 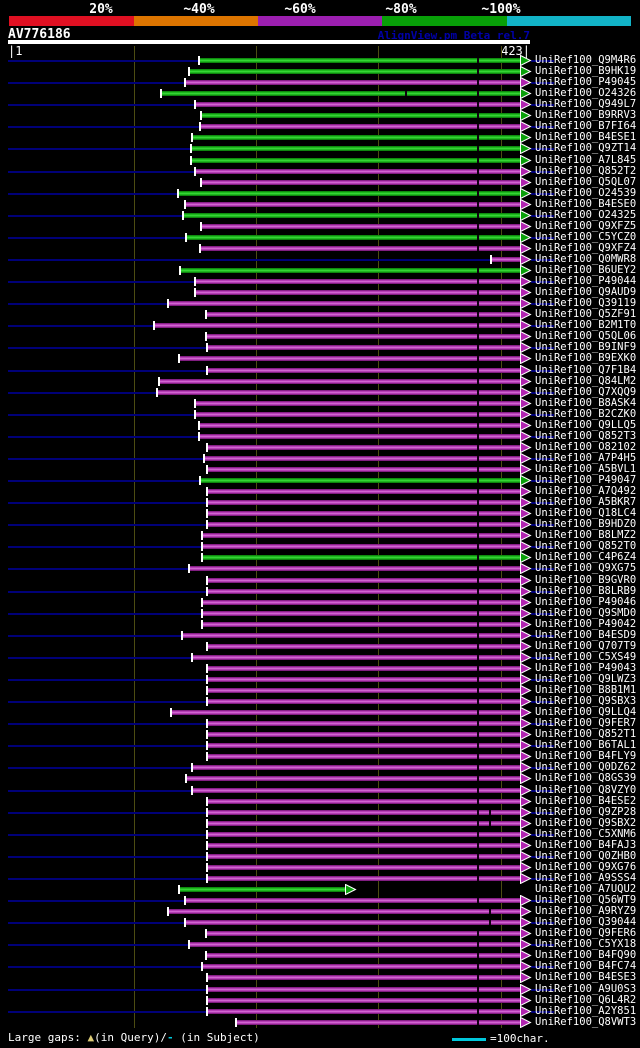 What do you see at coordinates (586, 866) in the screenshot?
I see `hit-label: UniRef100_Q9XG76` at bounding box center [586, 866].